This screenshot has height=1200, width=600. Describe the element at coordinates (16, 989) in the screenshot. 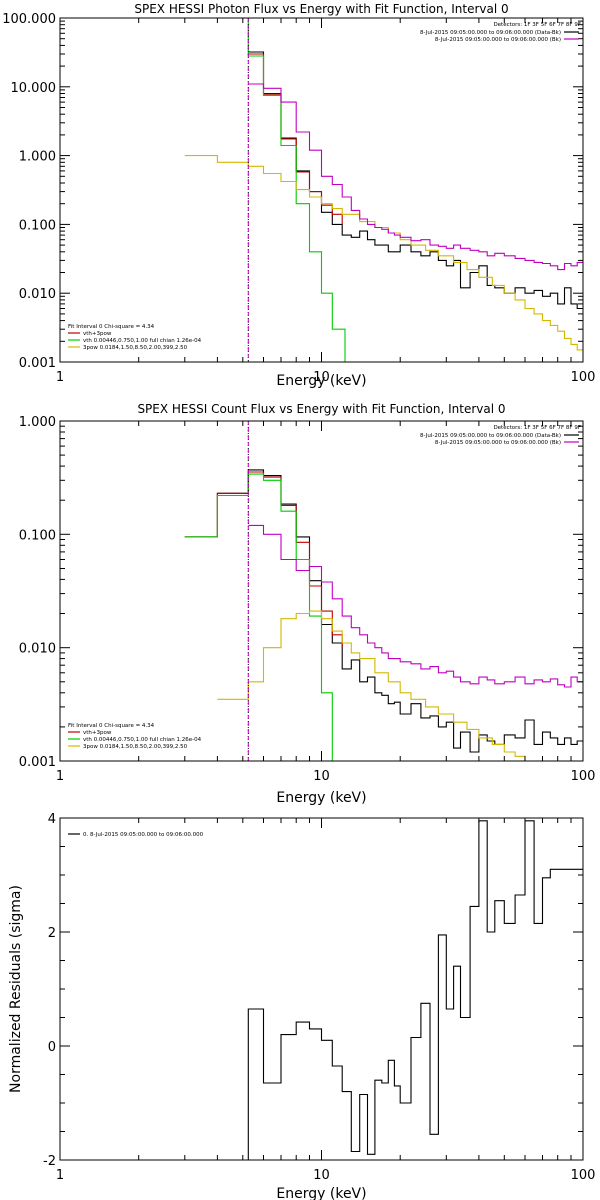

I see `y-axis-label: Normalized Residuals (sigma)` at that location.